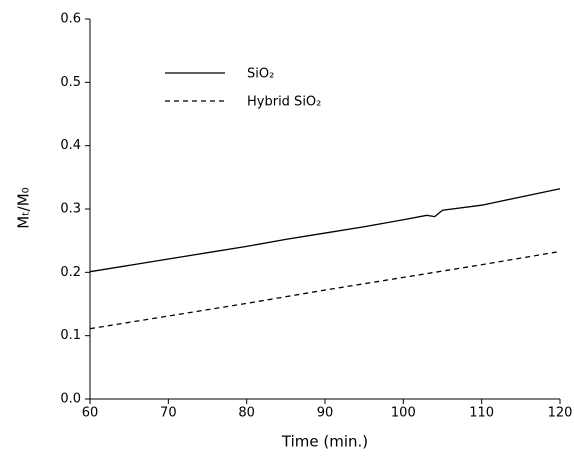 The height and width of the screenshot is (458, 574). Describe the element at coordinates (246, 413) in the screenshot. I see `x-tick-label: 80` at that location.